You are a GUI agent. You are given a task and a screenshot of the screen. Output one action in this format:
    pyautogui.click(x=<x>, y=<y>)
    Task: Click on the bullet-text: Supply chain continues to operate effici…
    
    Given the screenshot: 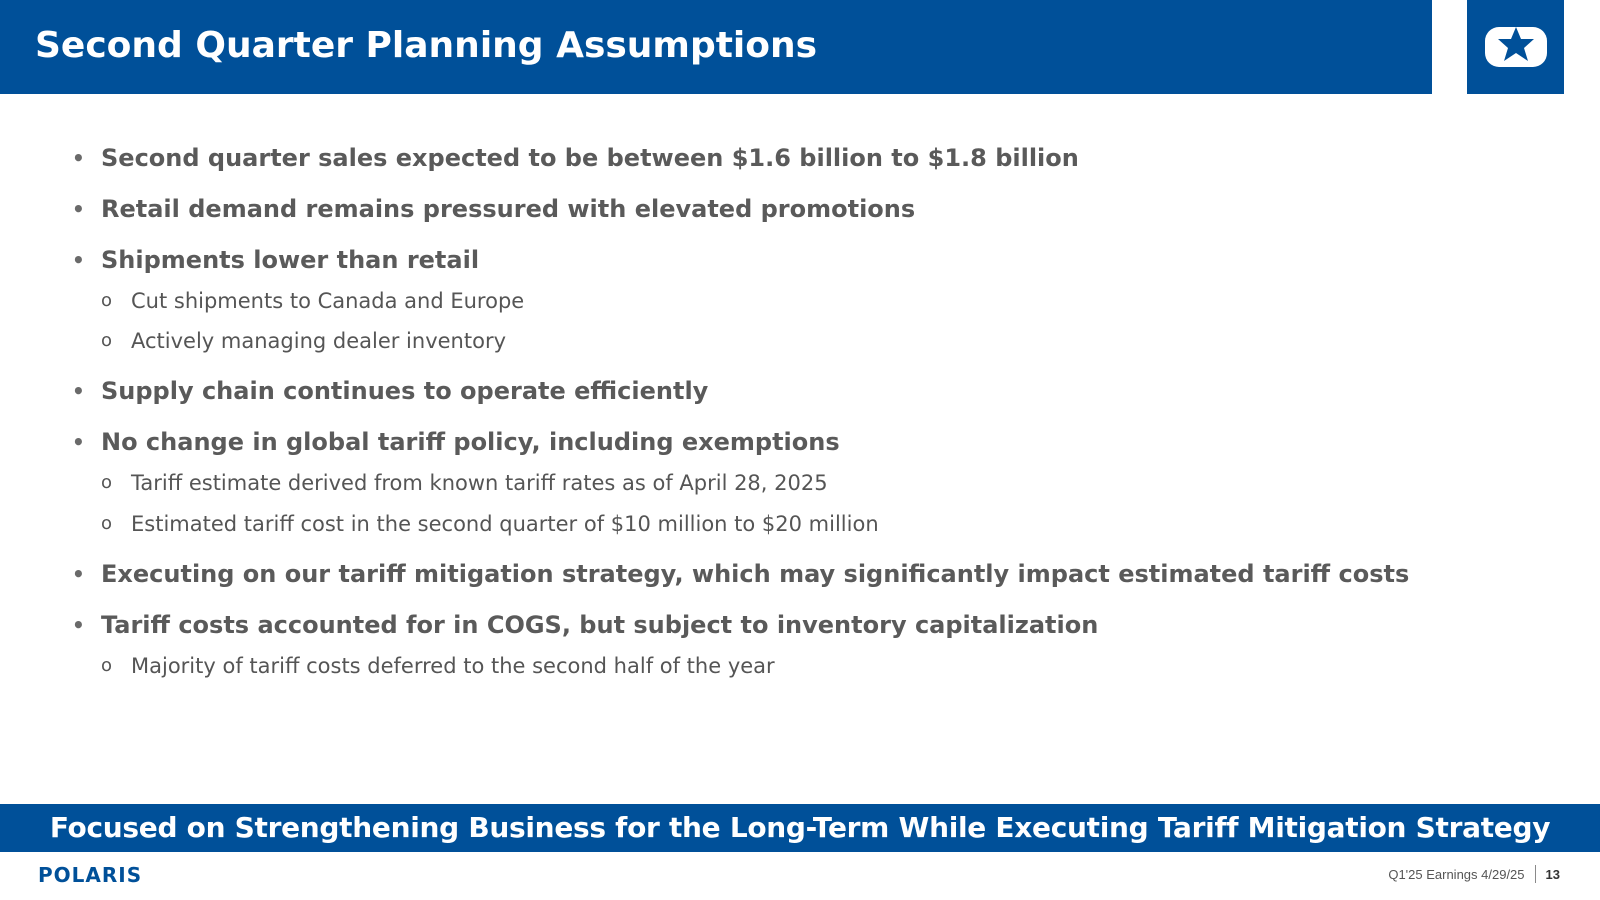 What is the action you would take?
    pyautogui.click(x=405, y=391)
    